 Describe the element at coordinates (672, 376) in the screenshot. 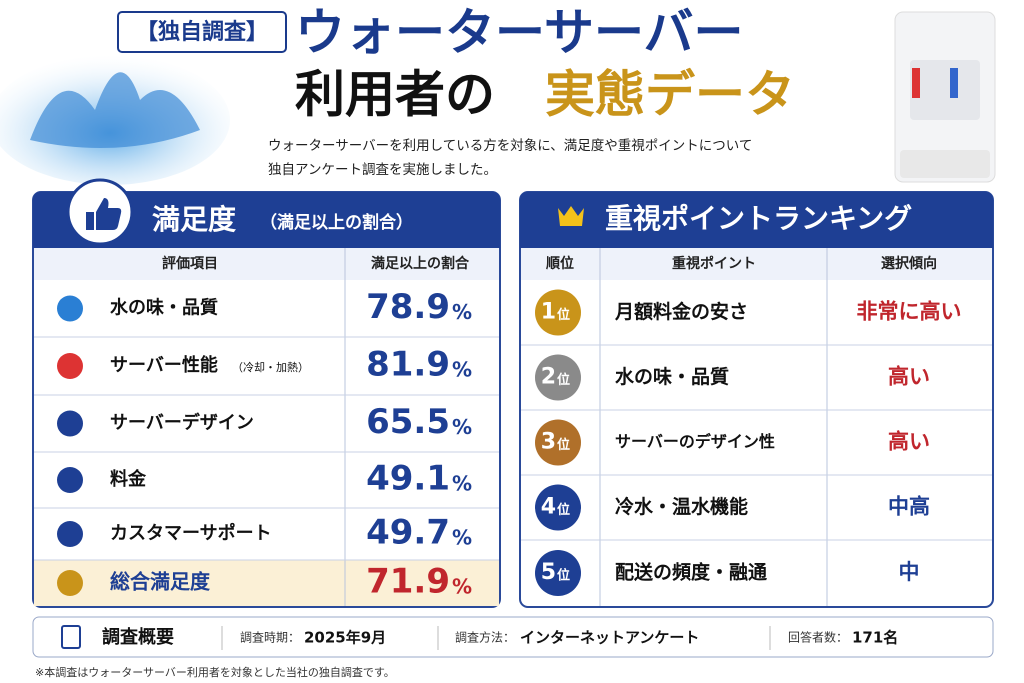

I see `rank-point: 水の味・品質` at that location.